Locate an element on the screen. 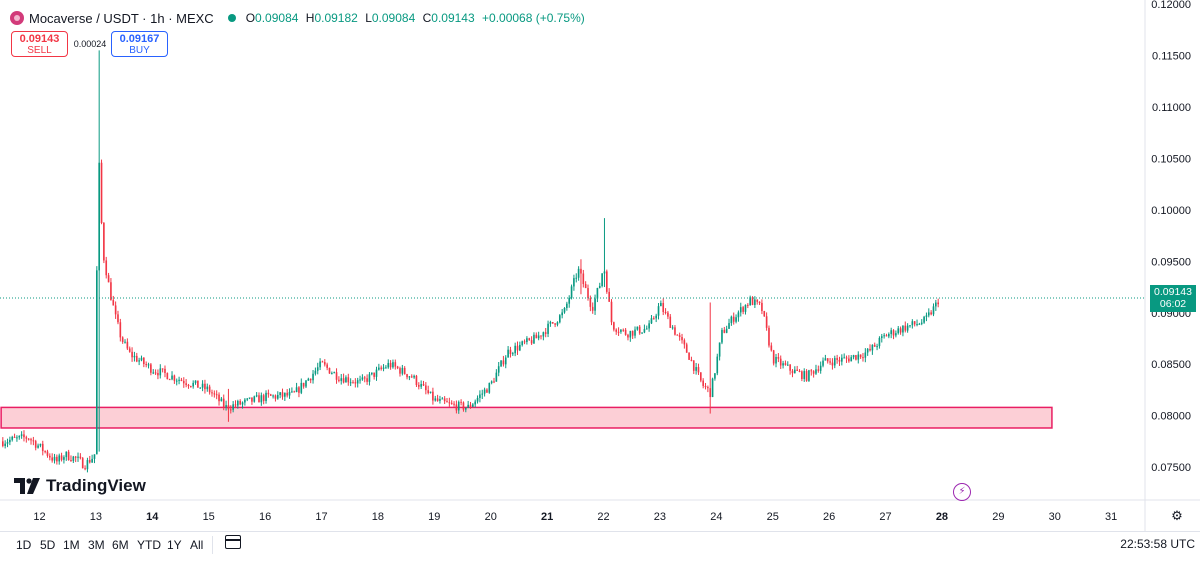  range-1m-button: 1M is located at coordinates (71, 545).